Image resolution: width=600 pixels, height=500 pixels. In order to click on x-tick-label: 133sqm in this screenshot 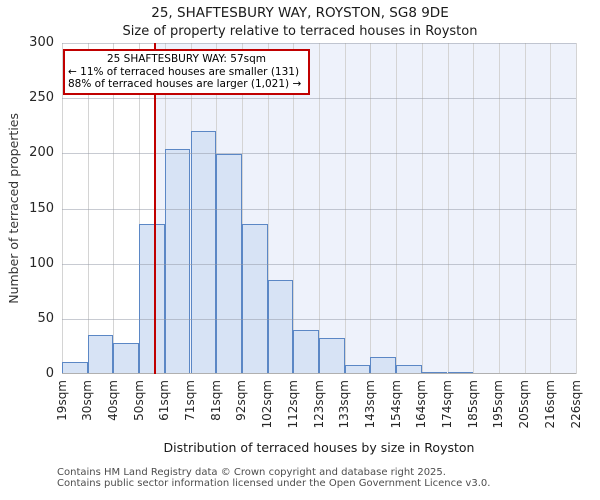, I will do `click(344, 404)`.